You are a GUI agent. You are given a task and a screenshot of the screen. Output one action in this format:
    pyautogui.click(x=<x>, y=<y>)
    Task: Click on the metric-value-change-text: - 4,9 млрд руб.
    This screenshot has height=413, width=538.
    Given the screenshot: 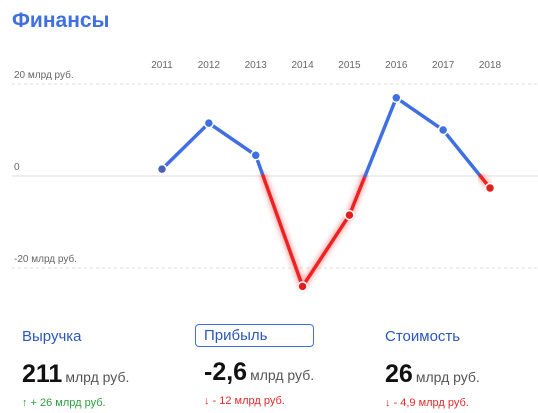 What is the action you would take?
    pyautogui.click(x=431, y=403)
    